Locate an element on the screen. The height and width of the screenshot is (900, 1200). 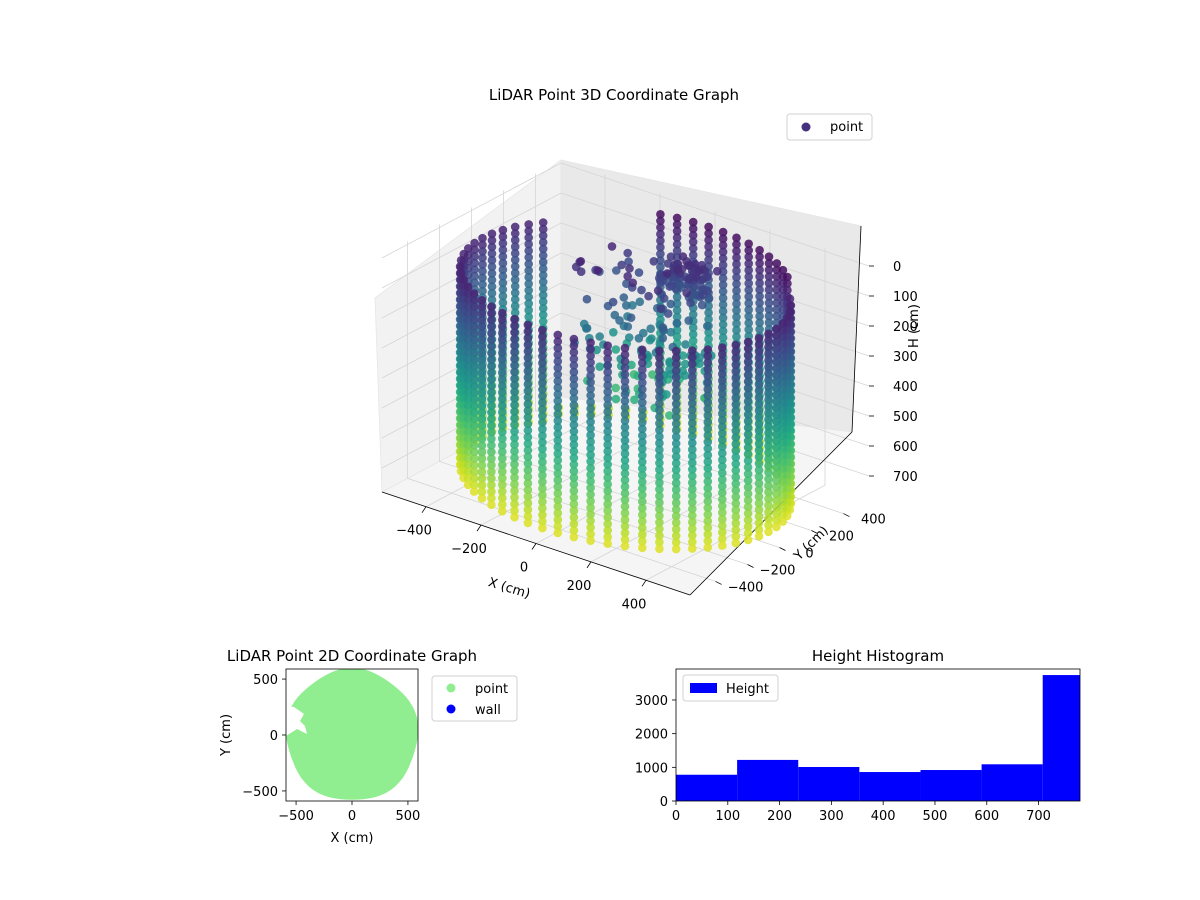
legend-3d-label: point is located at coordinates (846, 127).